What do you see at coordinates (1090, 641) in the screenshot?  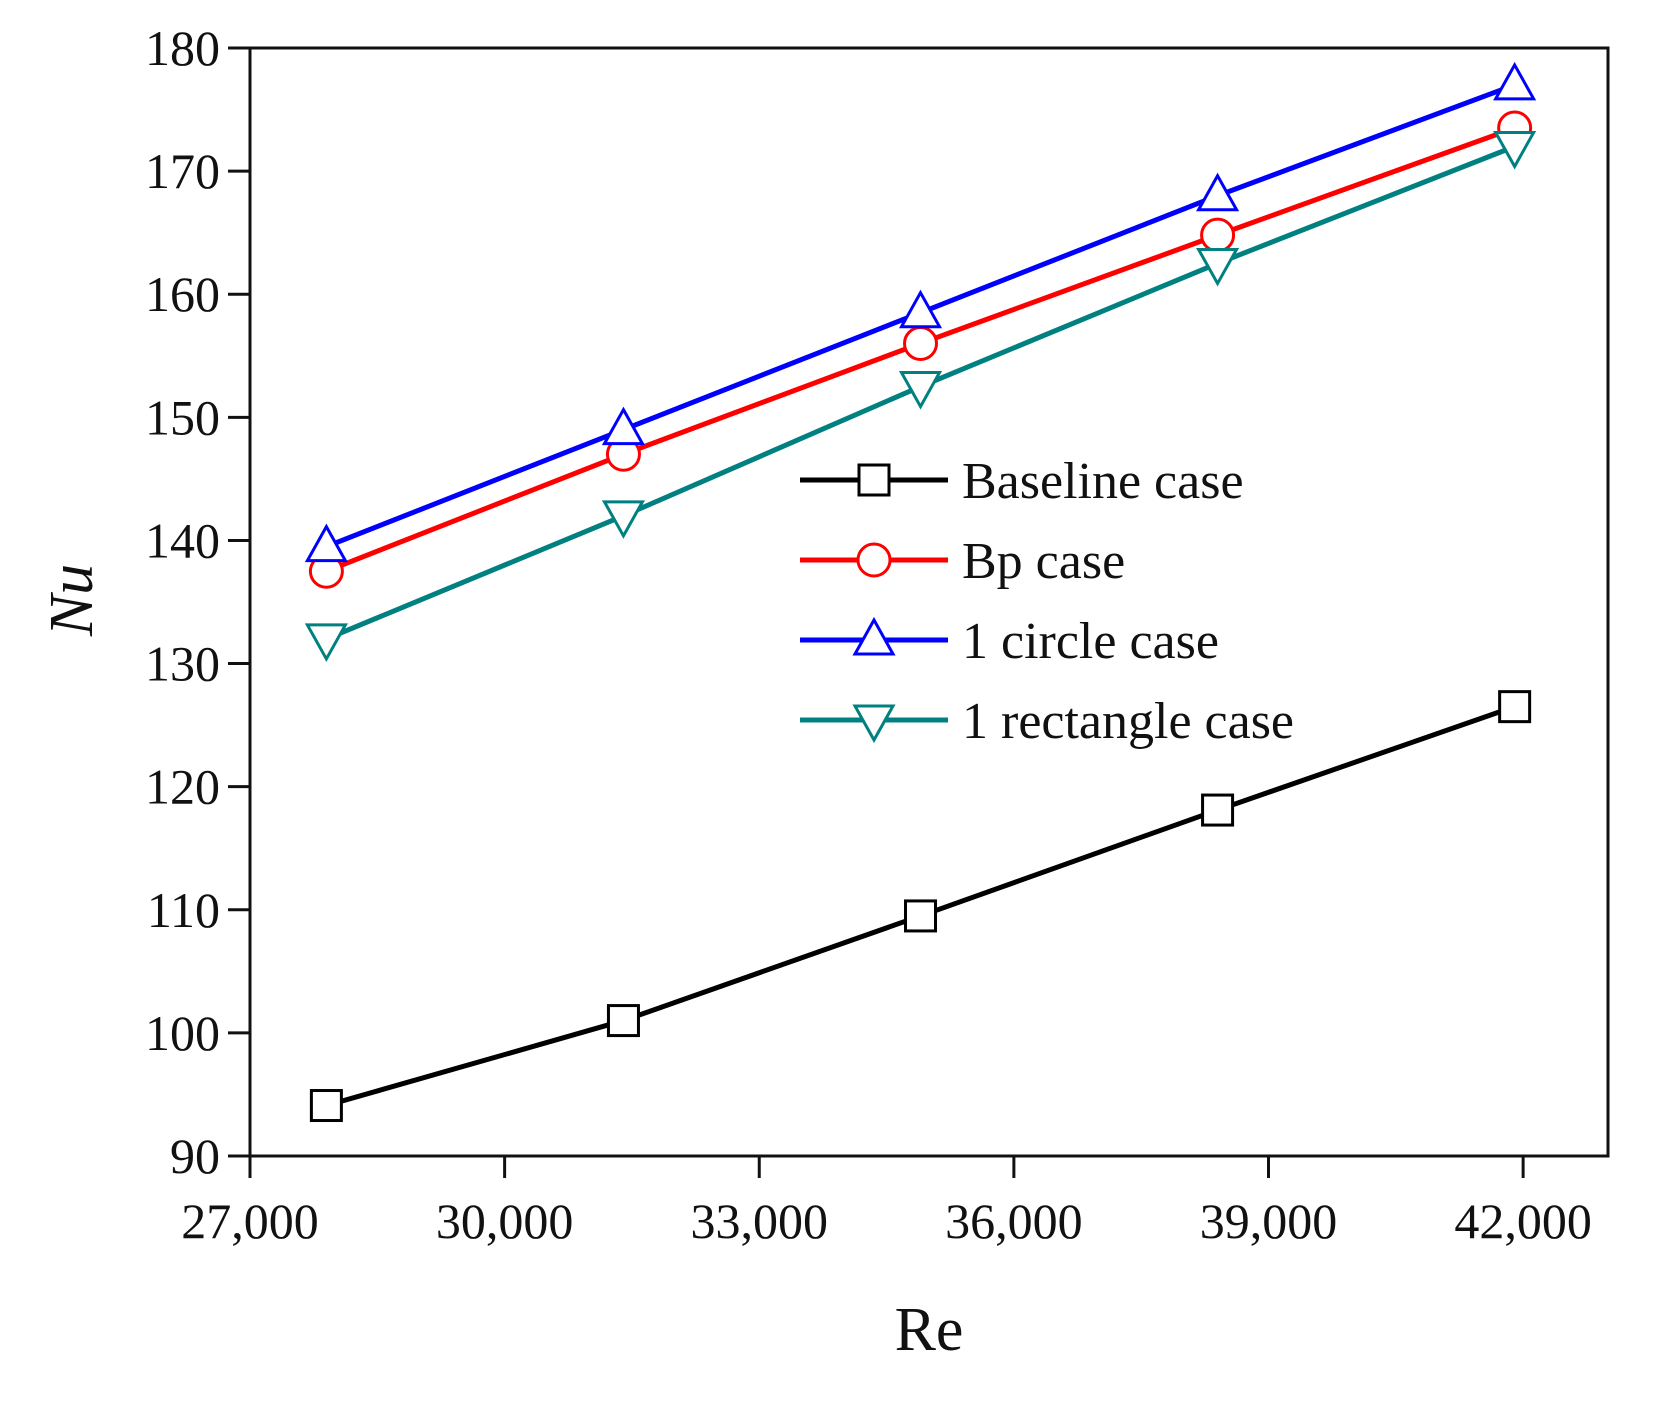 I see `legend-label: 1 circle case` at bounding box center [1090, 641].